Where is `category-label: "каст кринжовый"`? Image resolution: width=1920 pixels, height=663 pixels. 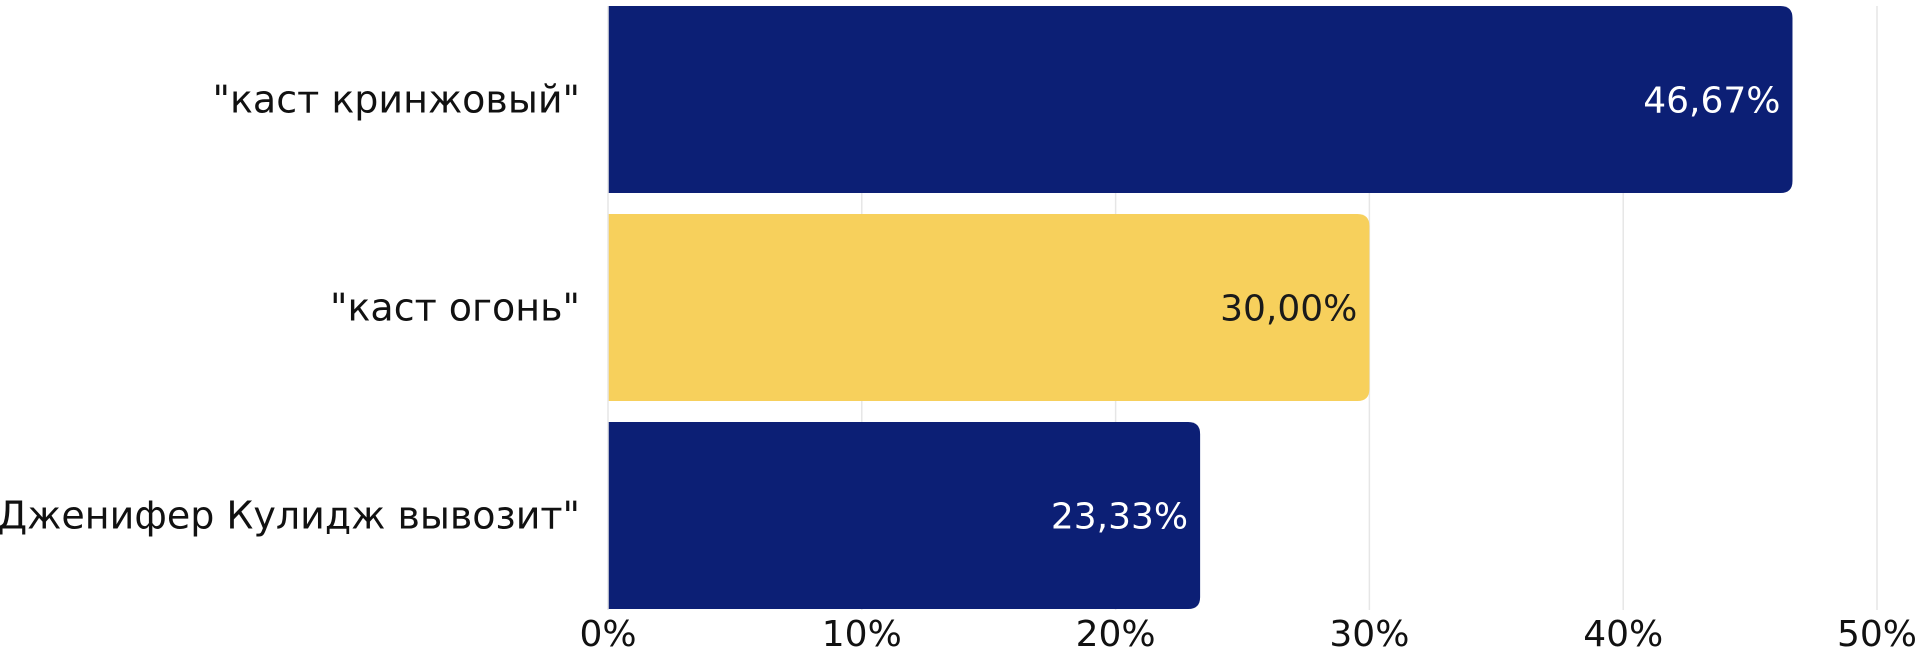
category-label: "каст кринжовый" is located at coordinates (397, 100).